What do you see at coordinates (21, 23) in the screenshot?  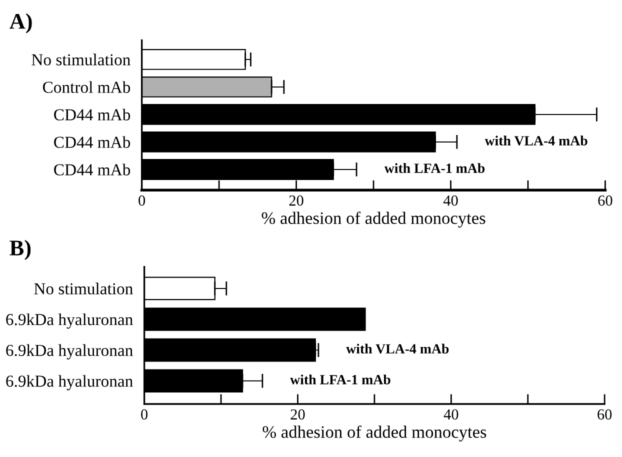 I see `chart-title: A)` at bounding box center [21, 23].